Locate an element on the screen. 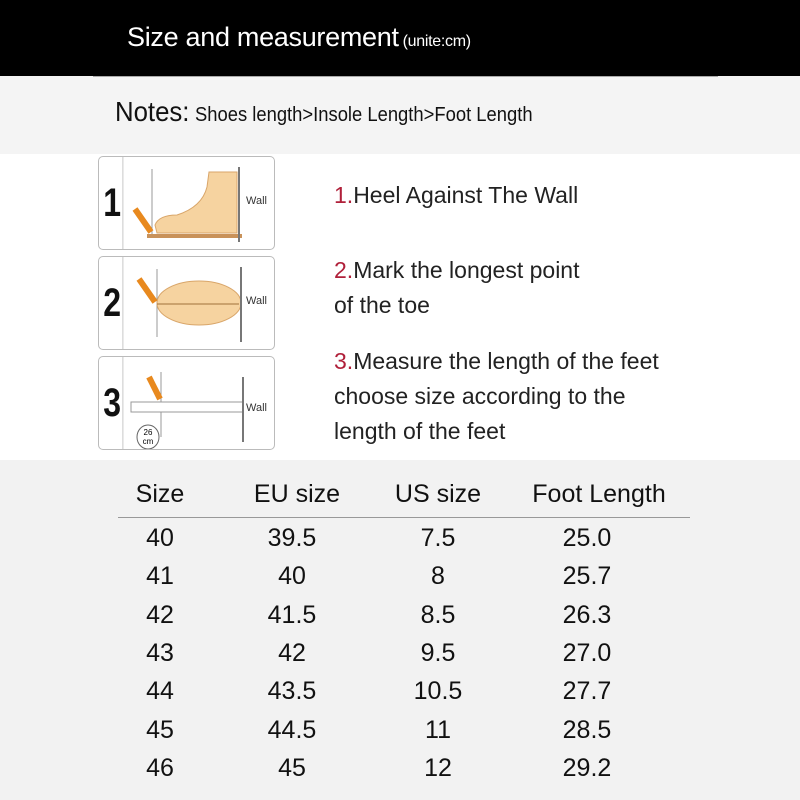 The height and width of the screenshot is (800, 800). step-number: 2 is located at coordinates (113, 303).